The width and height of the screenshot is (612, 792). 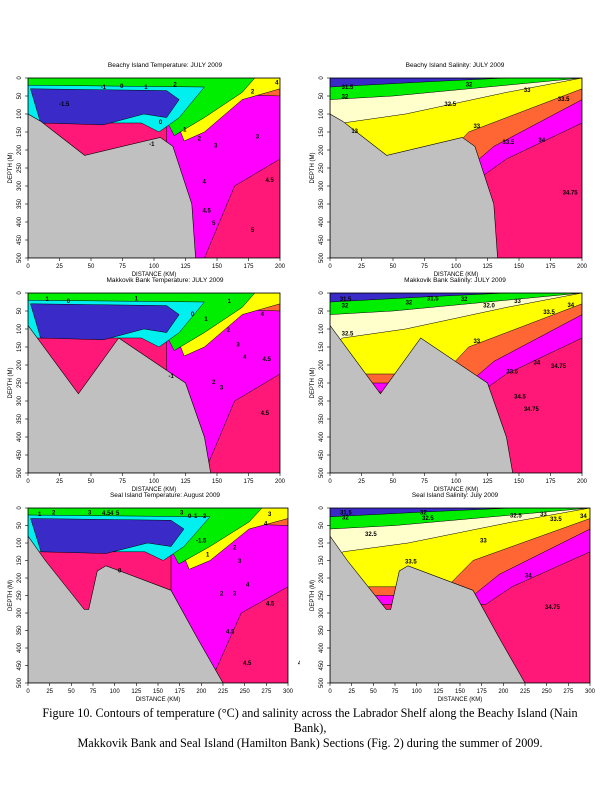 What do you see at coordinates (154, 168) in the screenshot?
I see `contour-fill-group` at bounding box center [154, 168].